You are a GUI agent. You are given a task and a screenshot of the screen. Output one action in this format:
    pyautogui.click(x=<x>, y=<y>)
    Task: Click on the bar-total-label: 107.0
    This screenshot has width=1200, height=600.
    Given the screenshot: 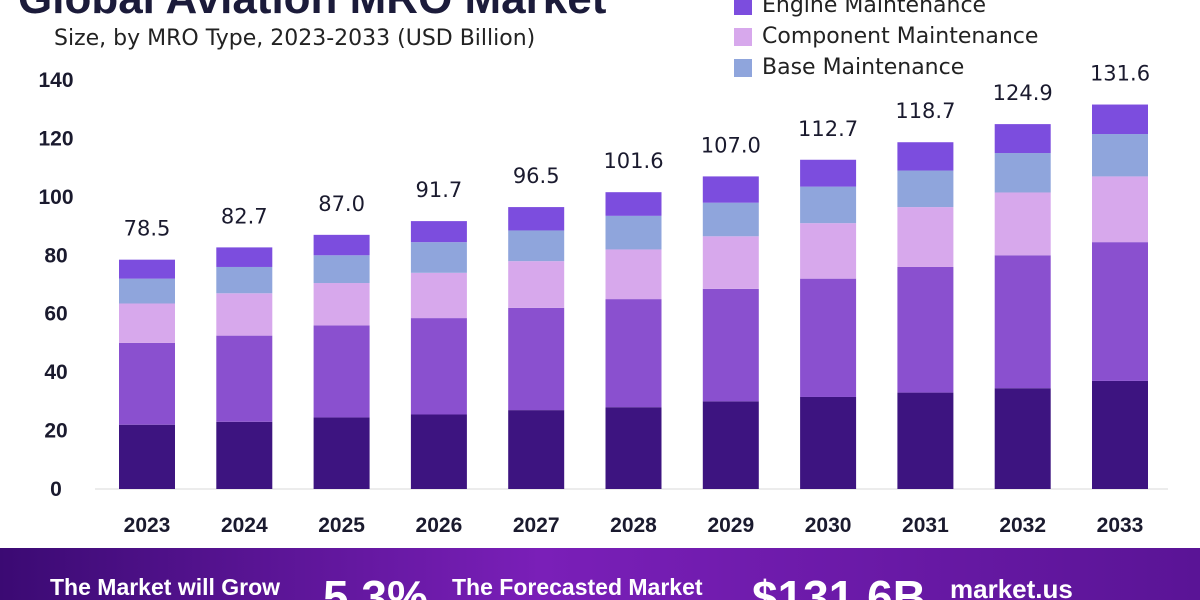 What is the action you would take?
    pyautogui.click(x=731, y=145)
    